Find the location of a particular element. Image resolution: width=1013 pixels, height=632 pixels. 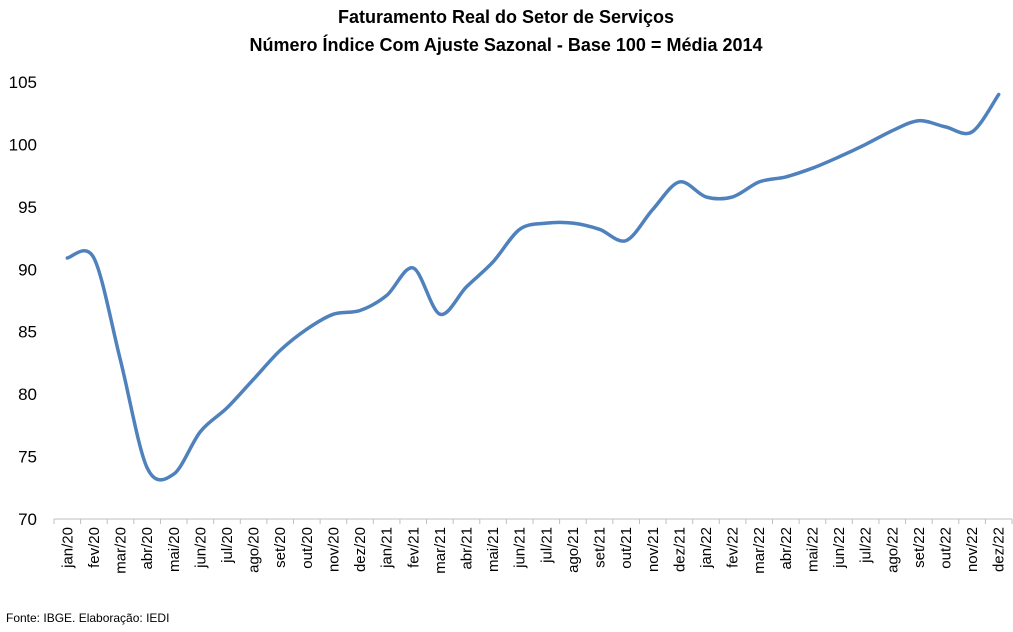

x-tick-label: jul/21 is located at coordinates (546, 545).